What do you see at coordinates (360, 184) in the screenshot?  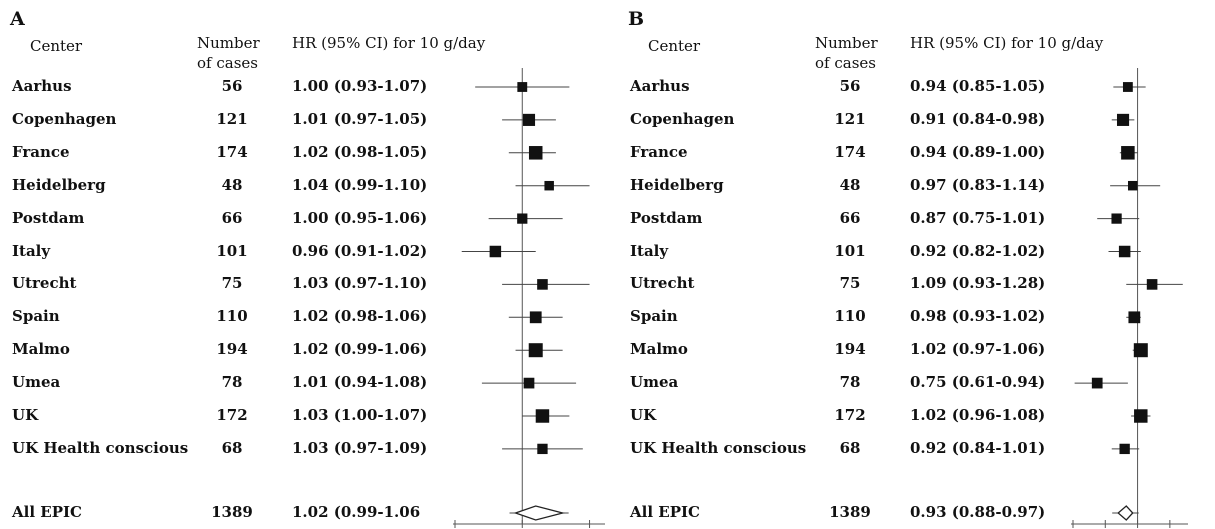 I see `row-hr-ci: 1.04 (0.99-1.10)` at bounding box center [360, 184].